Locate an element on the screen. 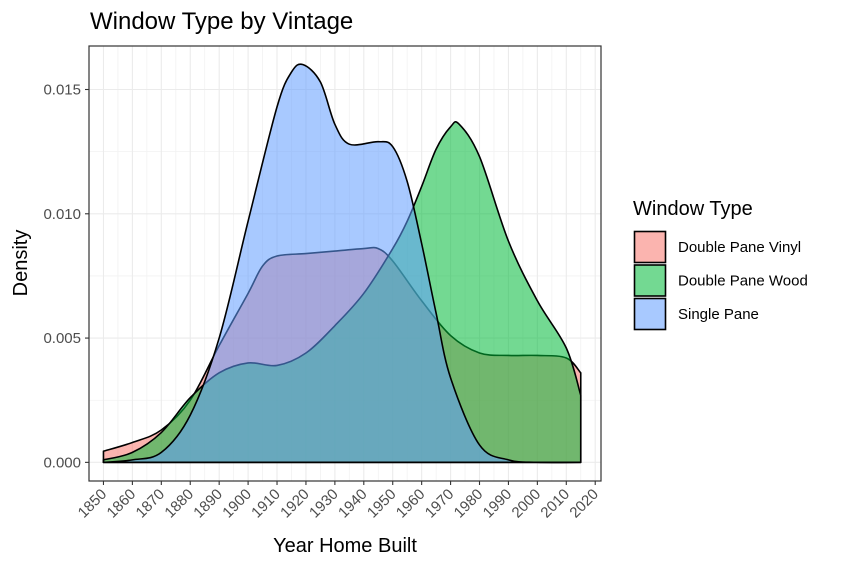 The height and width of the screenshot is (567, 850). legend-label: Single Pane is located at coordinates (718, 314).